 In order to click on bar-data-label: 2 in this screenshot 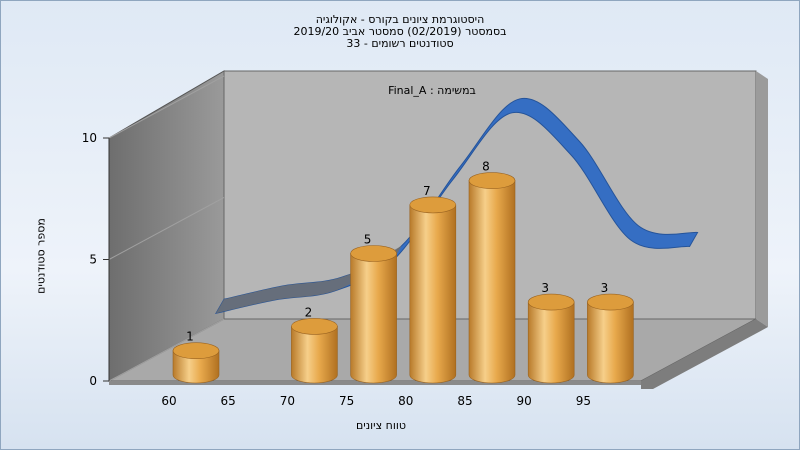, I will do `click(309, 312)`.